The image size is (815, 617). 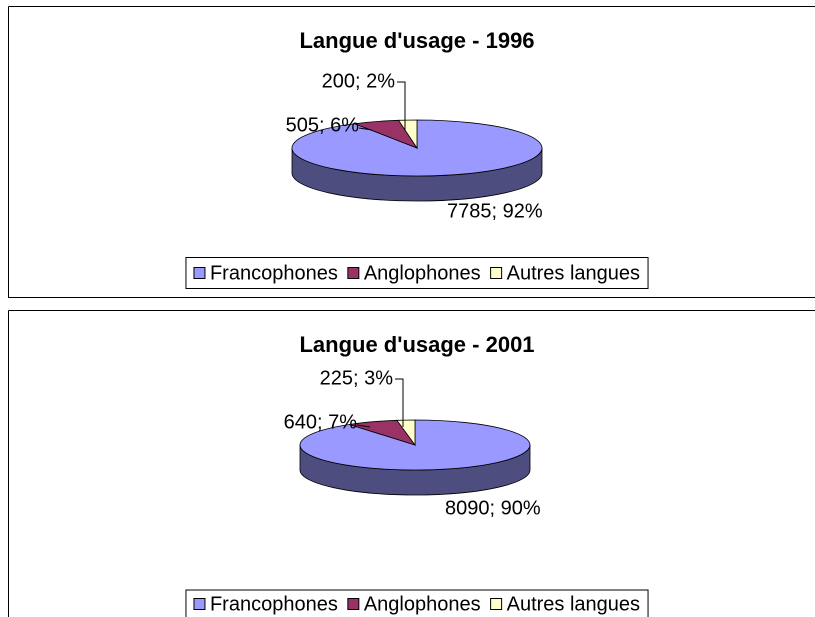 I want to click on data-label: 225; 3%, so click(x=357, y=378).